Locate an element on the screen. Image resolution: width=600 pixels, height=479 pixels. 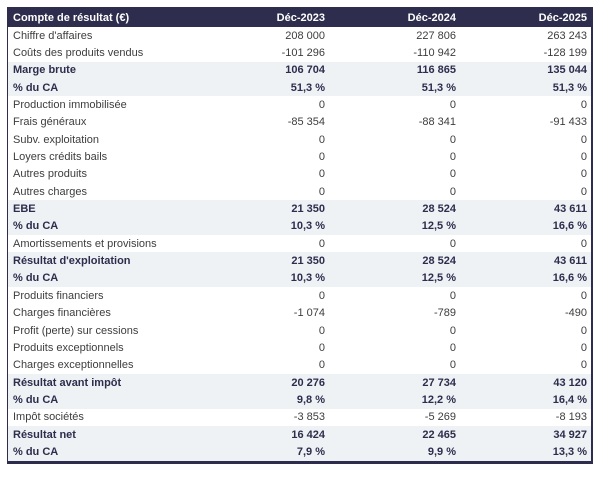
row-label: Résultat avant impôt is located at coordinates (67, 382).